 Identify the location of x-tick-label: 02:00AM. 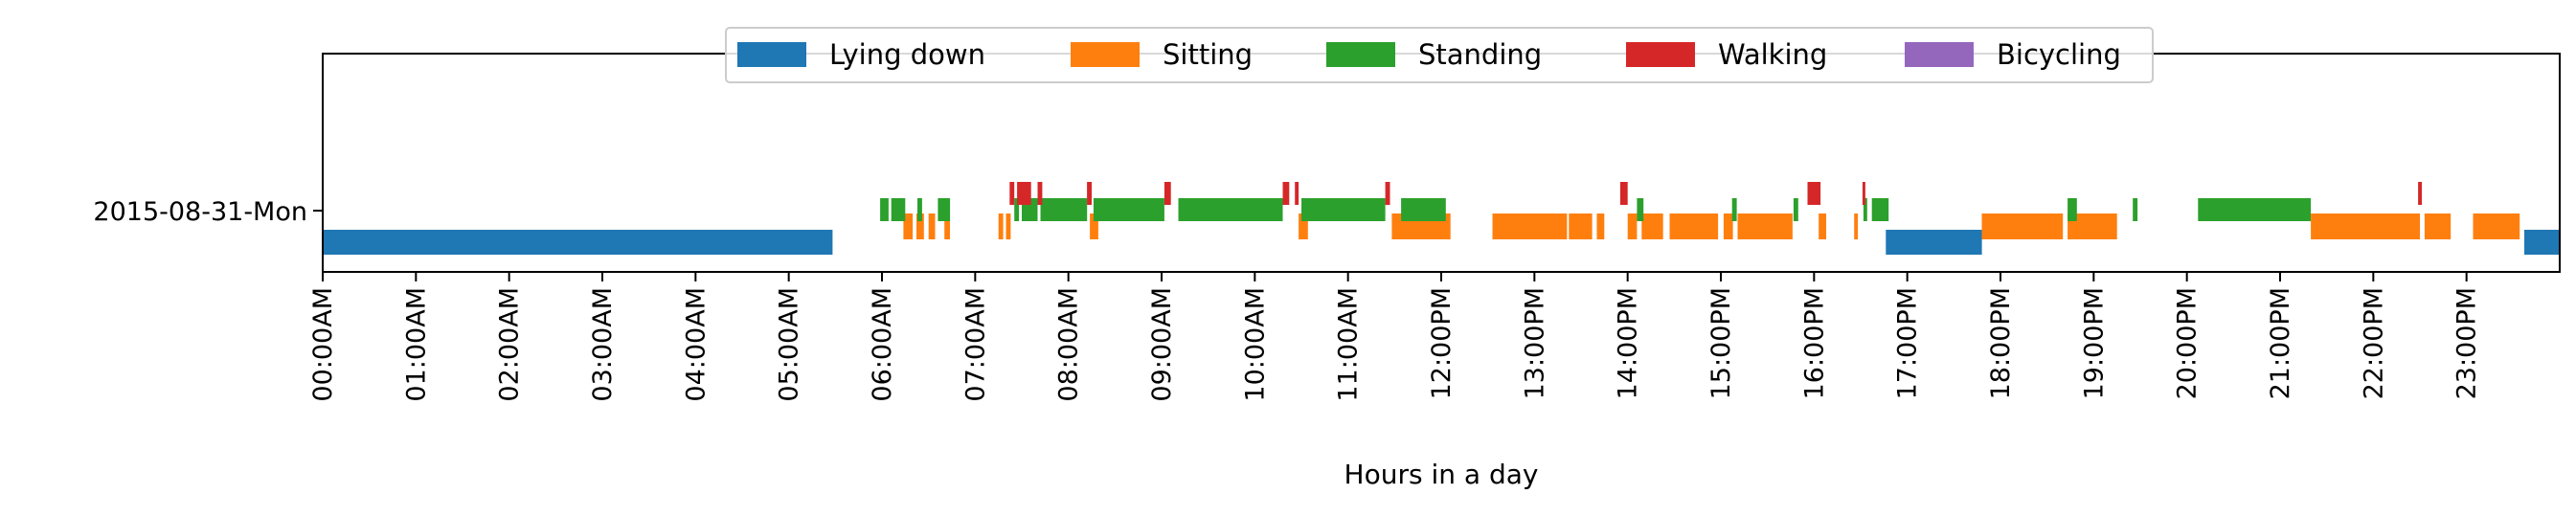
(510, 344).